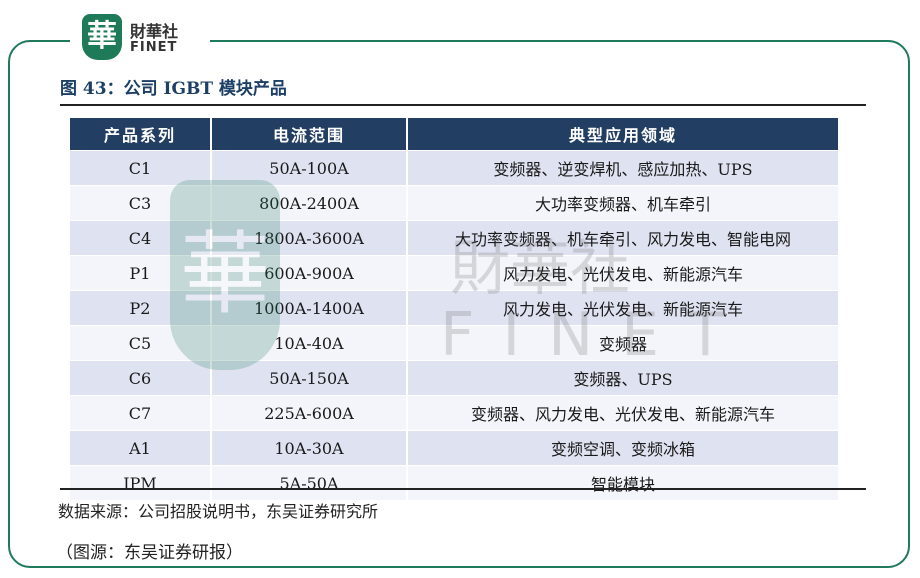 The height and width of the screenshot is (578, 920). Describe the element at coordinates (141, 273) in the screenshot. I see `cell-series: P1` at that location.